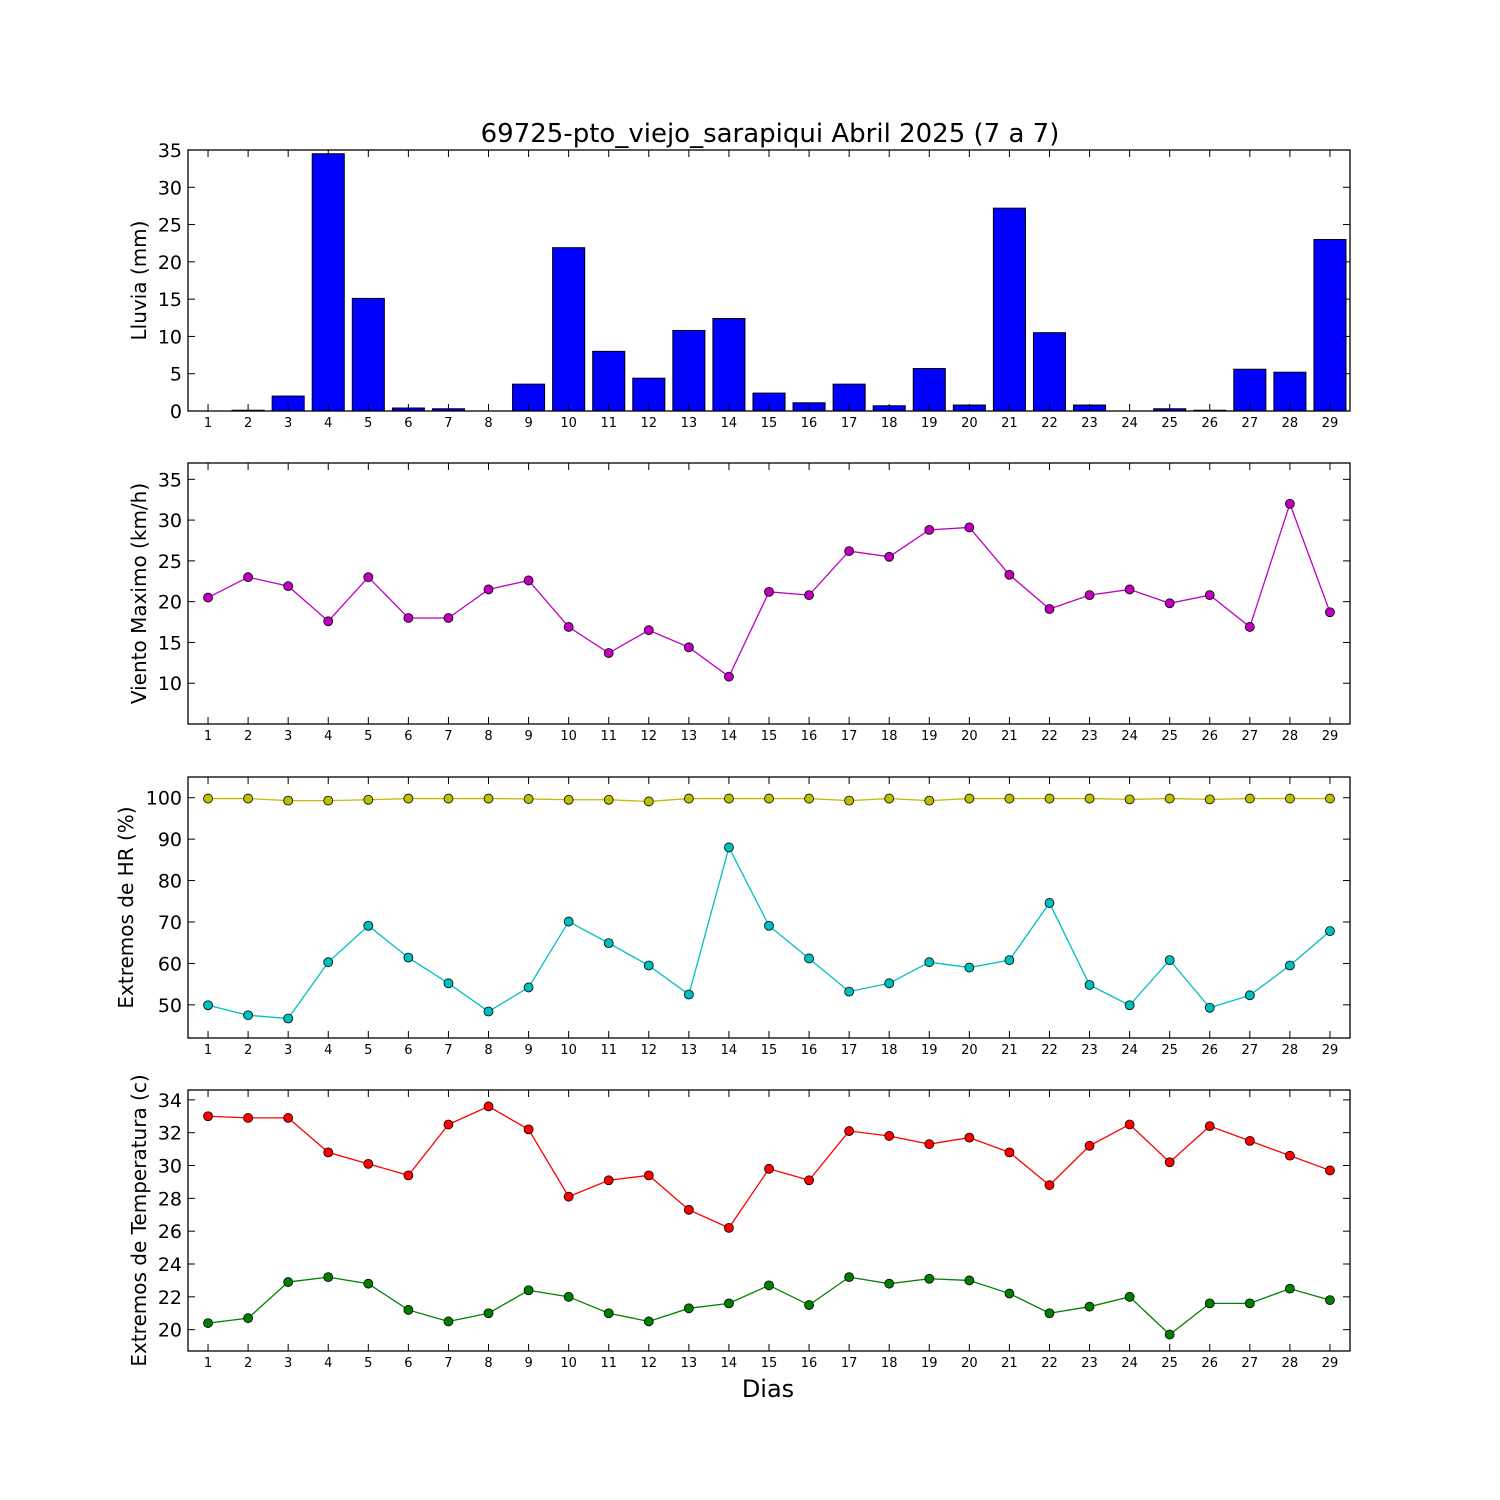 This screenshot has width=1500, height=1500. I want to click on x-tick-label: 12, so click(649, 1050).